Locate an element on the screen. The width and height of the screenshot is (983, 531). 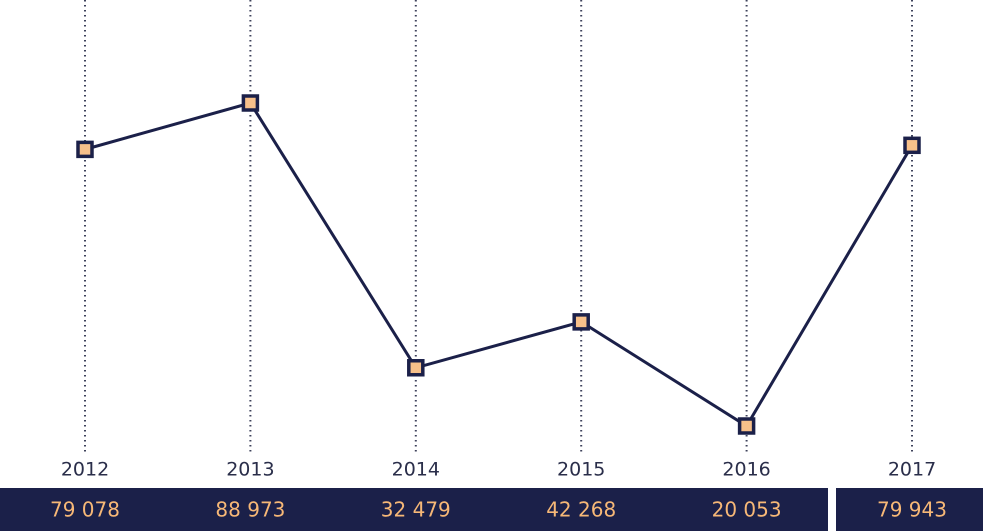
value-label: 79 943 is located at coordinates (912, 510).